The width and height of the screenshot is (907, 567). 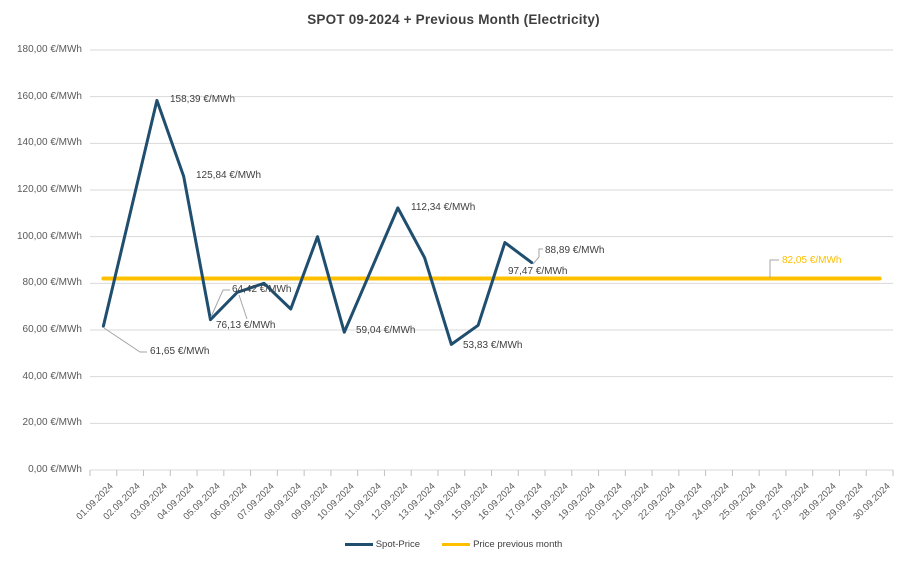 What do you see at coordinates (52, 423) in the screenshot?
I see `y-axis-label: 20,00 €/MWh` at bounding box center [52, 423].